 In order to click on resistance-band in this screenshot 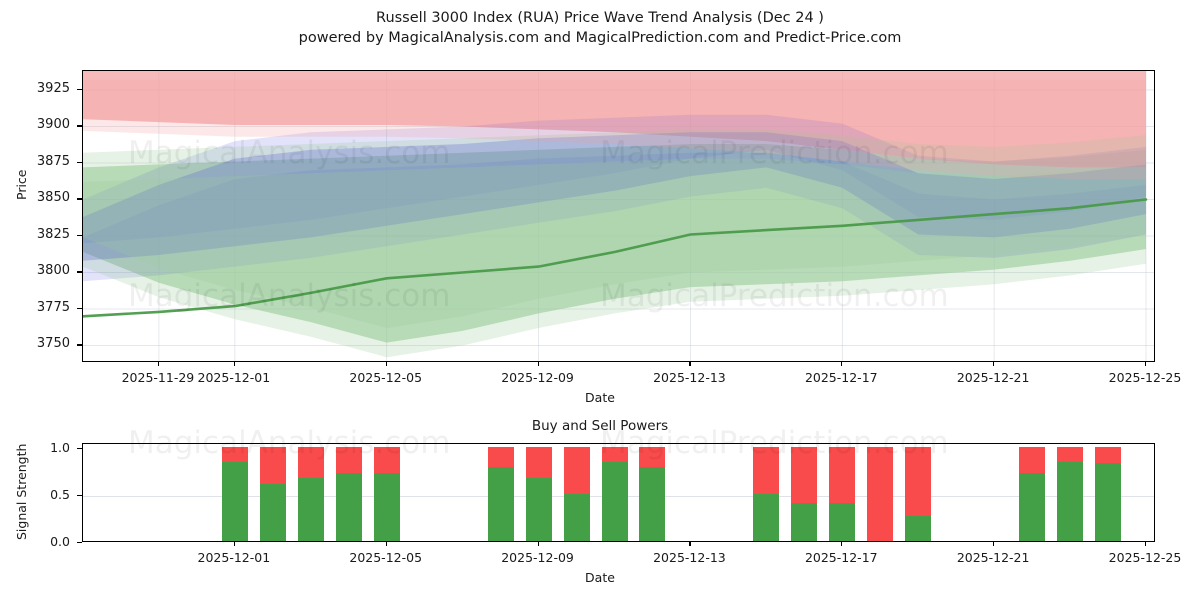, I will do `click(614, 119)`.